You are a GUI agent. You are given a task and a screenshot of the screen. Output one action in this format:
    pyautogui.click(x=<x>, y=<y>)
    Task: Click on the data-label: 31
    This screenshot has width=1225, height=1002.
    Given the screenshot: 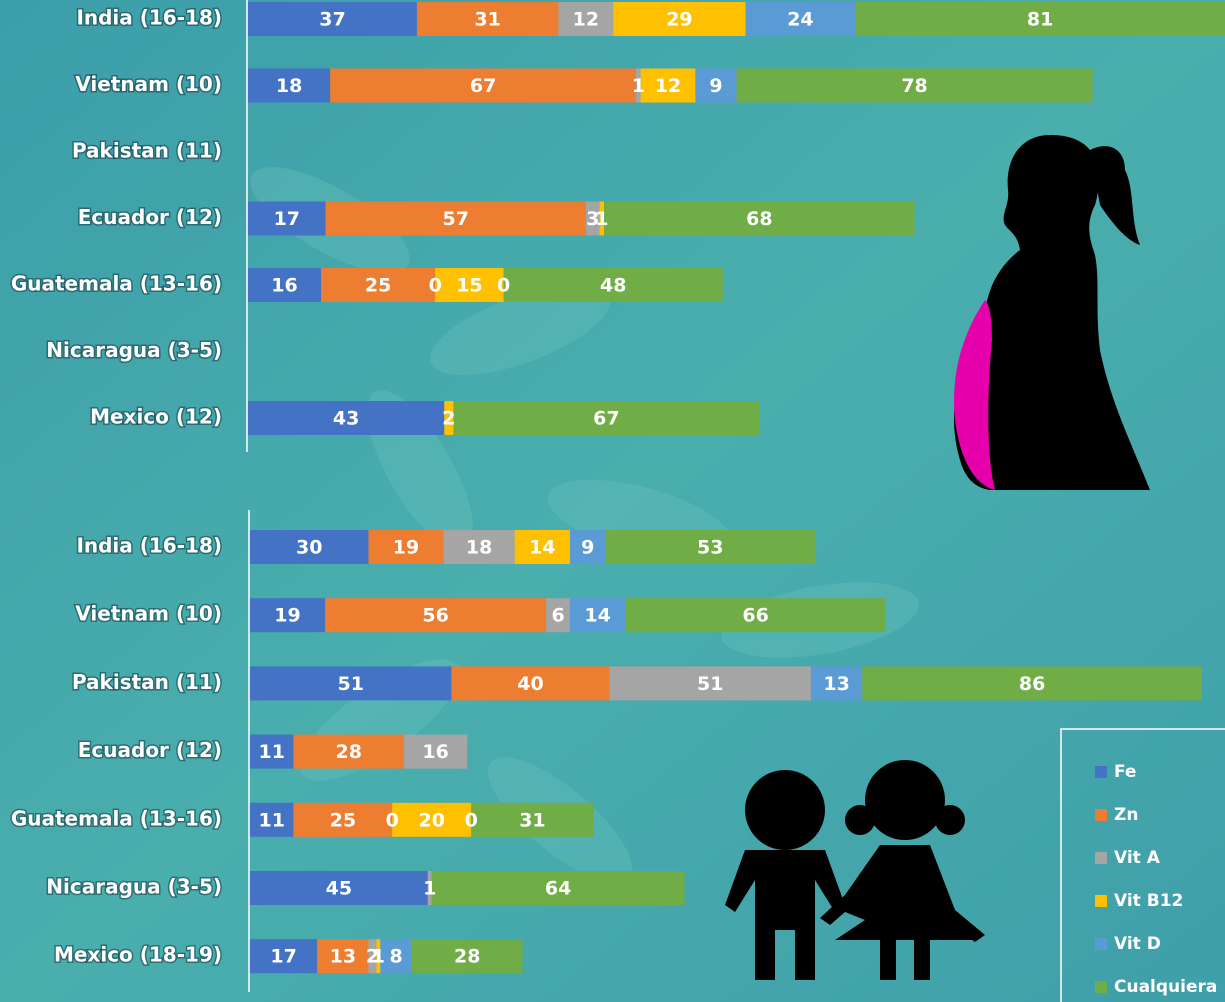 What is the action you would take?
    pyautogui.click(x=487, y=20)
    